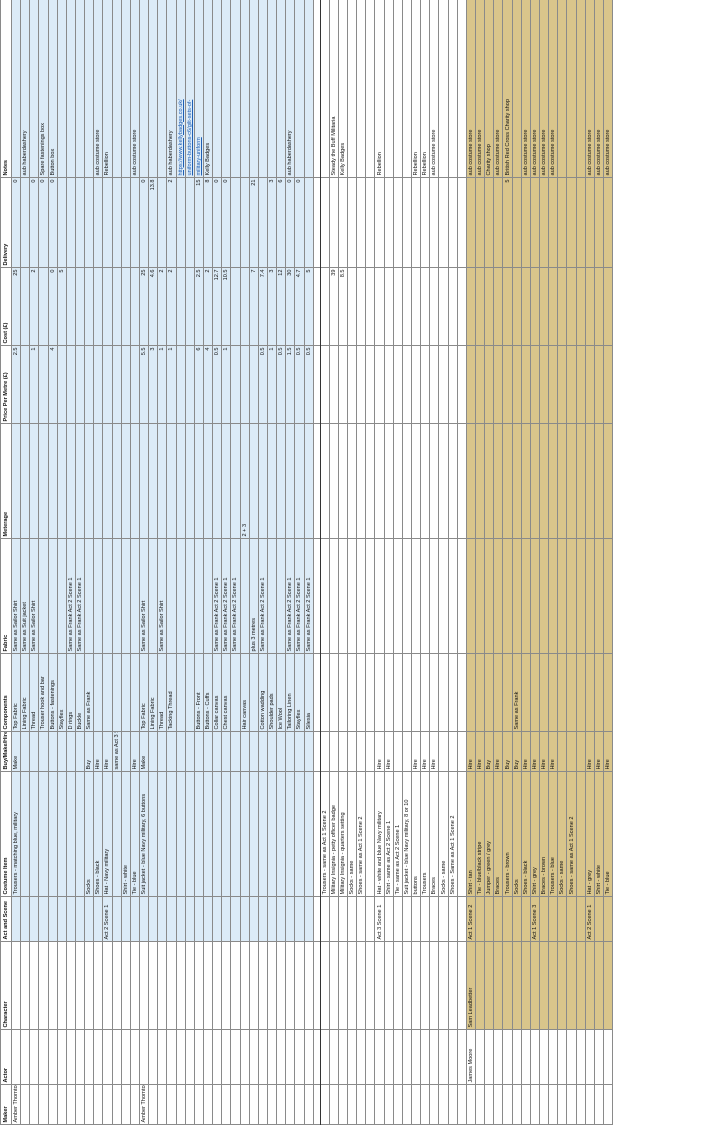  I want to click on cell-costume-item: buttons, so click(416, 834).